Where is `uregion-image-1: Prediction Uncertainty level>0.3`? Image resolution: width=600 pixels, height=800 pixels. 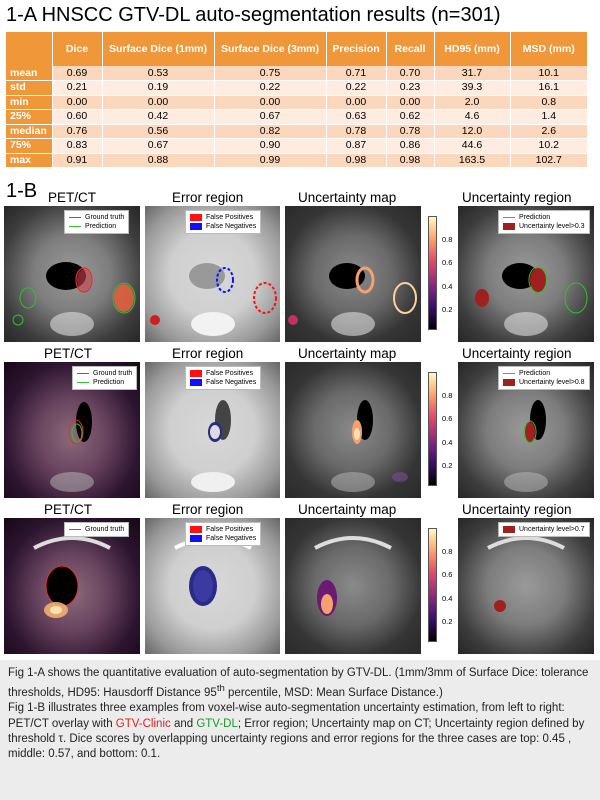
uregion-image-1: Prediction Uncertainty level>0.3 is located at coordinates (526, 274).